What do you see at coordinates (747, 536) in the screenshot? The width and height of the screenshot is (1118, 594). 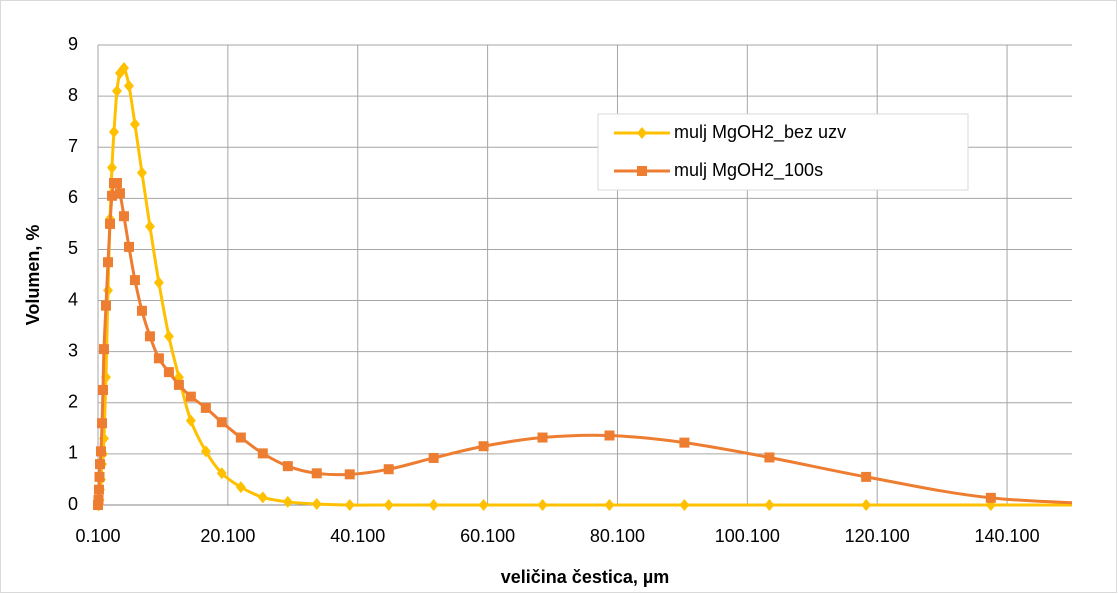 I see `x-tick-label: 100.100` at bounding box center [747, 536].